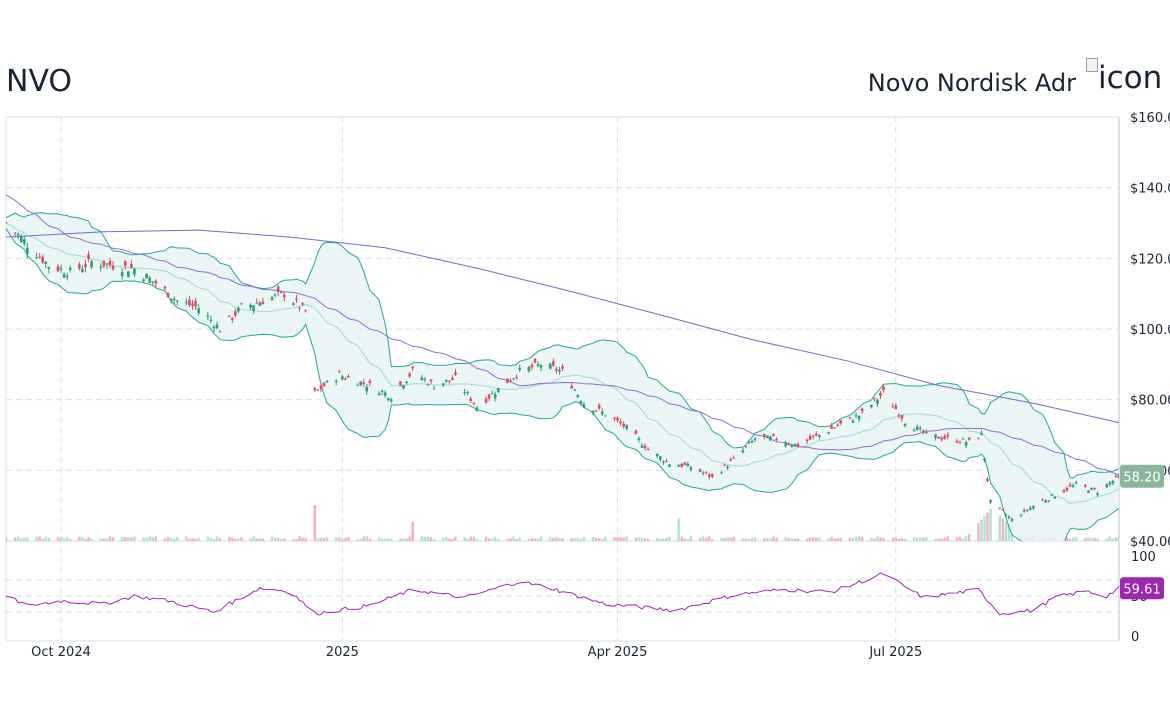  Describe the element at coordinates (895, 652) in the screenshot. I see `time-tick-label: Jul 2025` at that location.